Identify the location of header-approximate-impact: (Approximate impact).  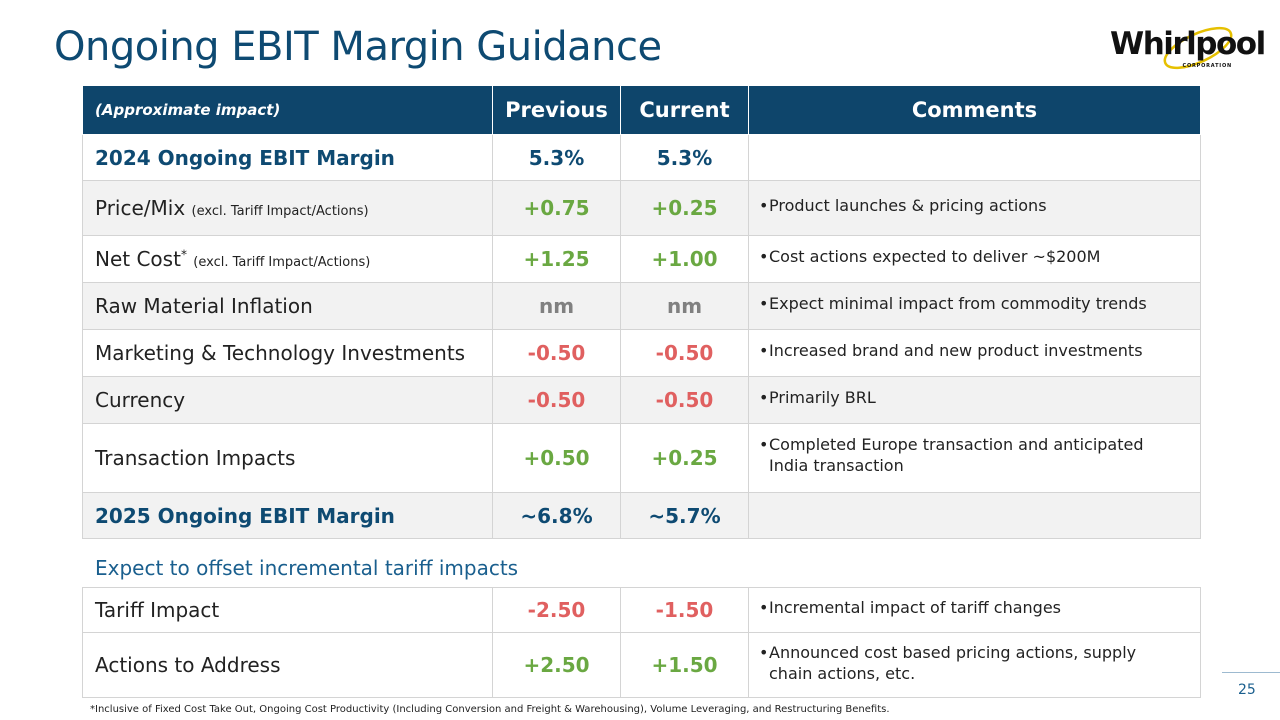
(287, 110).